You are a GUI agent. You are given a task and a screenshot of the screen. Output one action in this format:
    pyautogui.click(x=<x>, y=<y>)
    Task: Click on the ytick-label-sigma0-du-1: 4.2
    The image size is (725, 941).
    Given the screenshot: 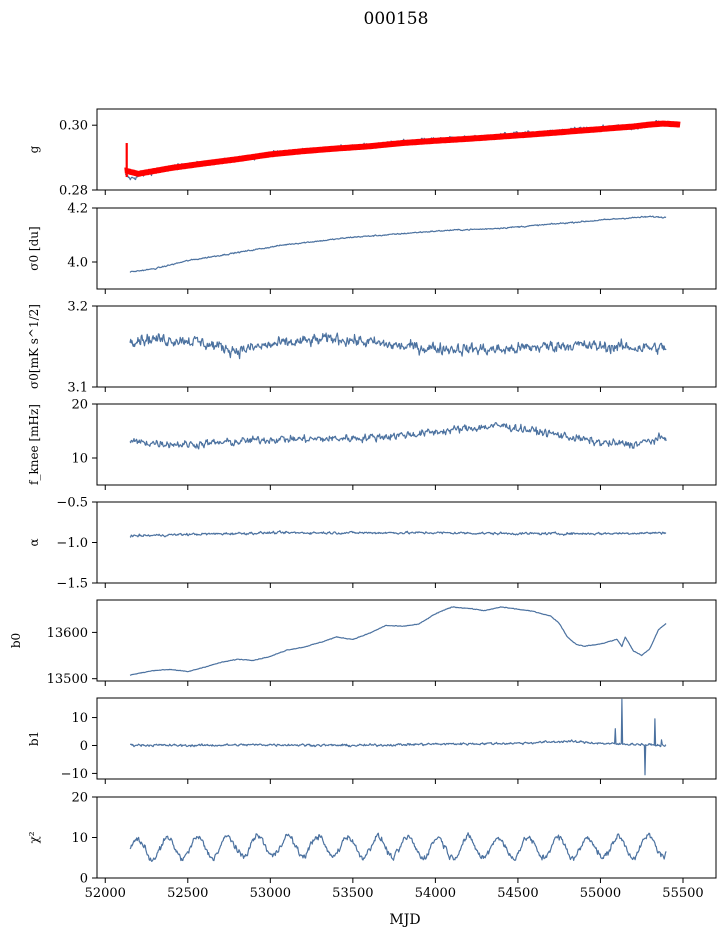 What is the action you would take?
    pyautogui.click(x=77, y=209)
    